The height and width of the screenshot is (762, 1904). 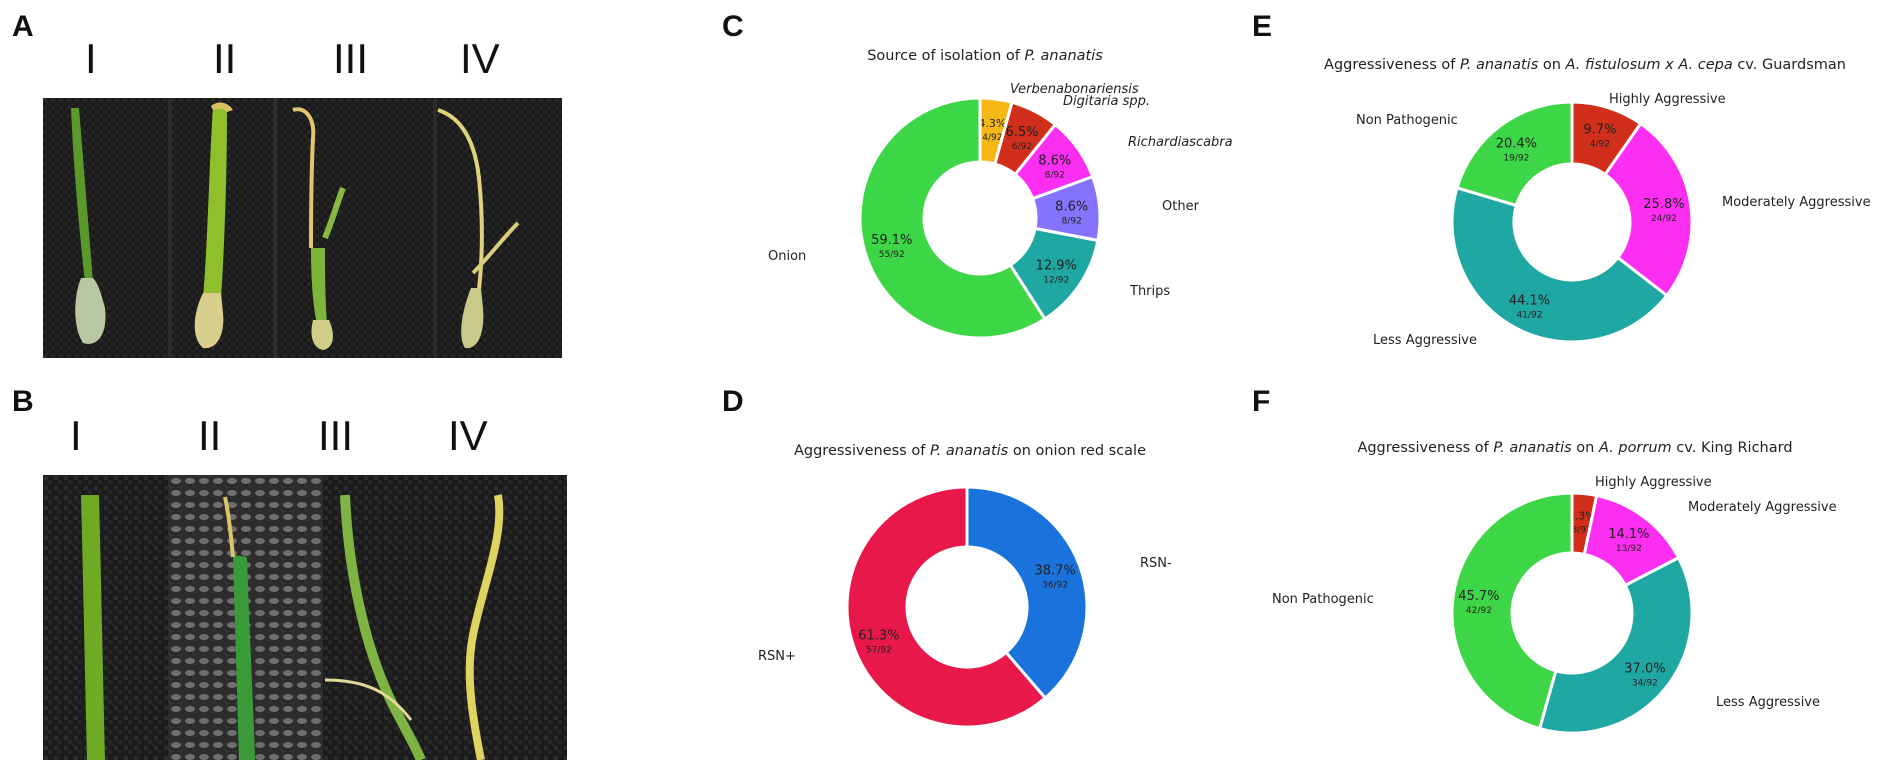 What do you see at coordinates (1077, 451) in the screenshot?
I see `chart-title-part: on onion red scale` at bounding box center [1077, 451].